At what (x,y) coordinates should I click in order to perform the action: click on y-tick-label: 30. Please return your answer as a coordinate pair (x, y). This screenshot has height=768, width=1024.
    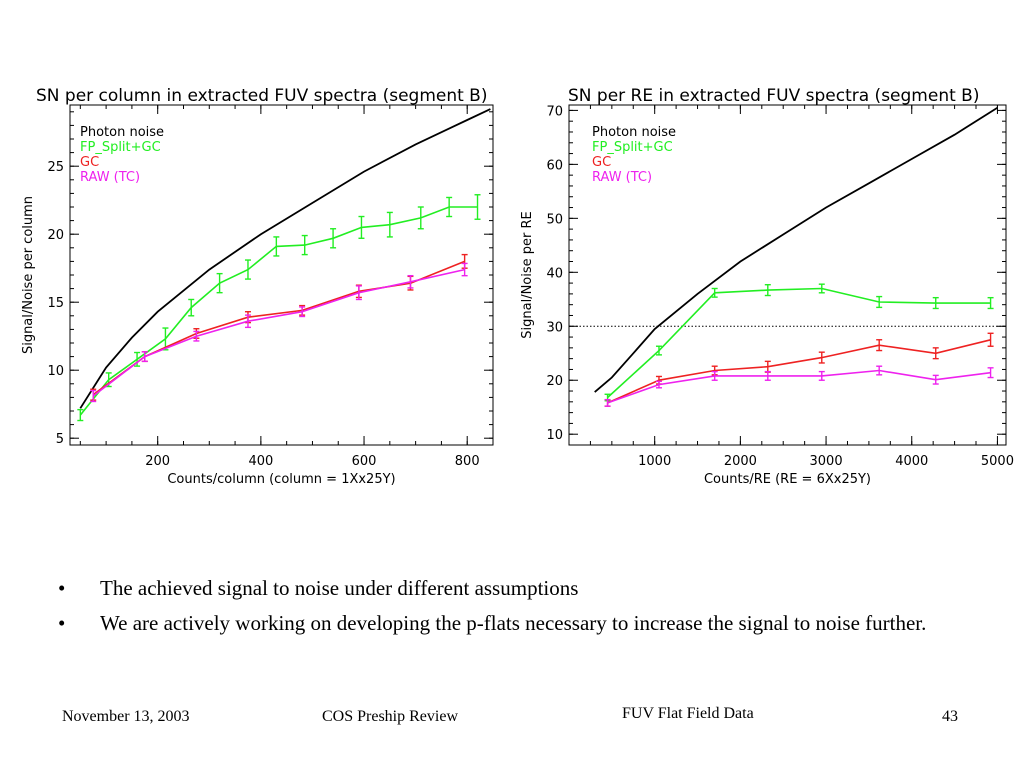
    Looking at the image, I should click on (554, 327).